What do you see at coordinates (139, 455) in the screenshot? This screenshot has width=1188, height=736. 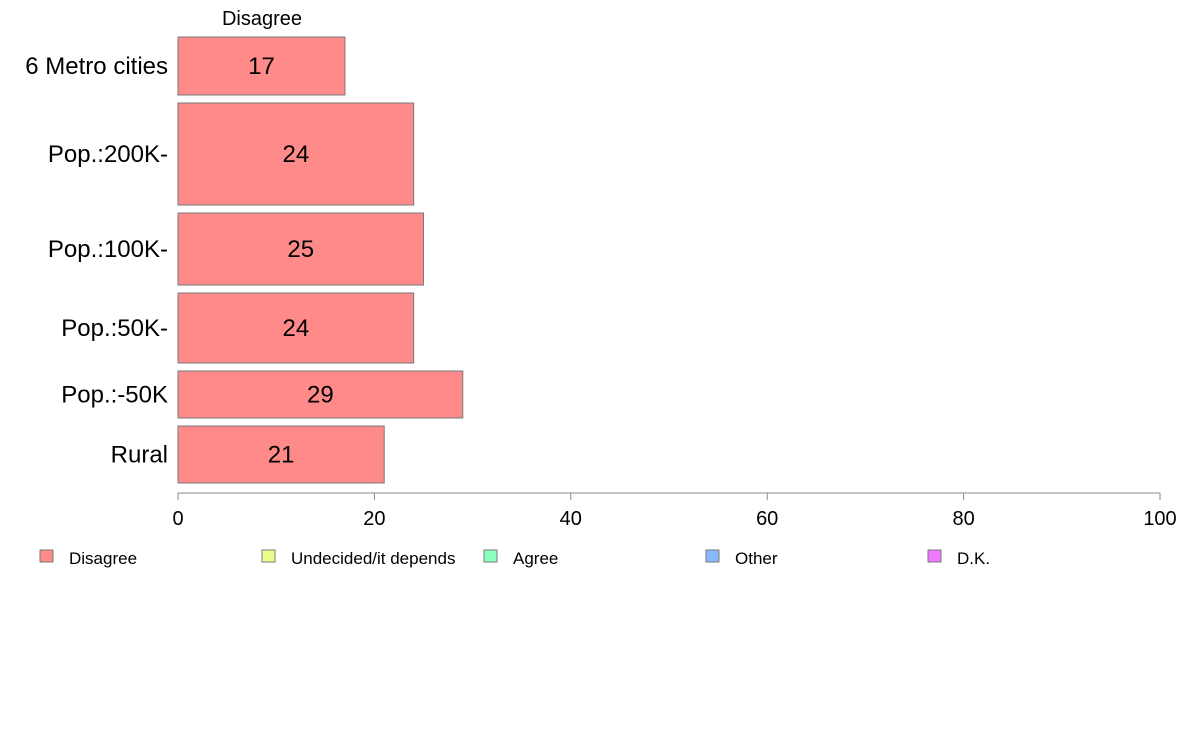 I see `category-label: Rural` at bounding box center [139, 455].